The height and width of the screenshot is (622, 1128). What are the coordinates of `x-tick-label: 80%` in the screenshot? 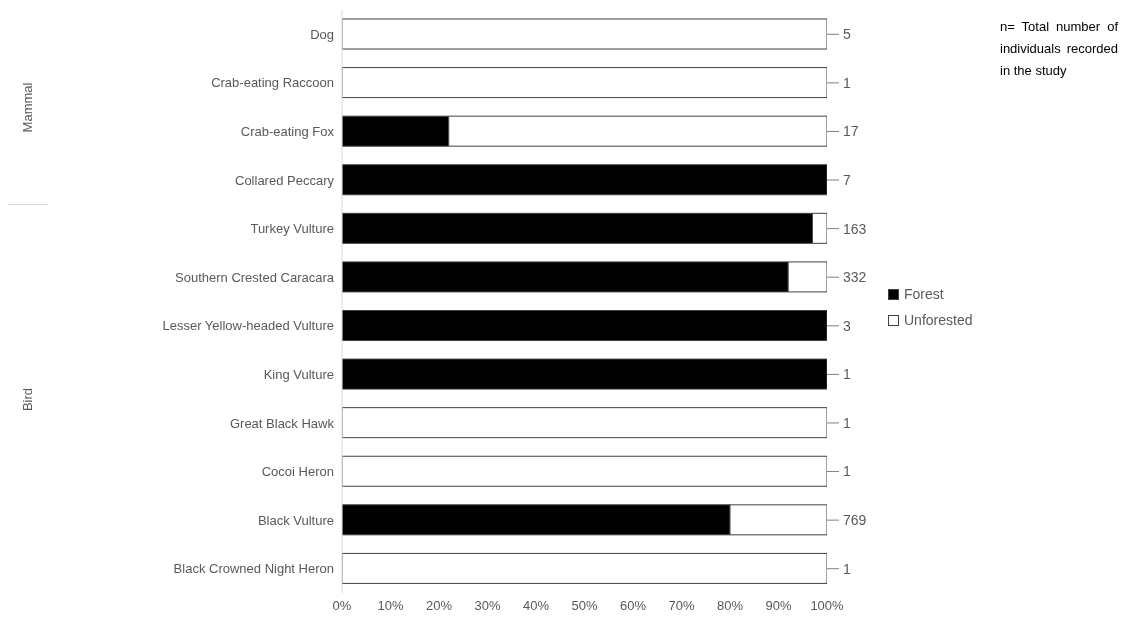 It's located at (730, 606).